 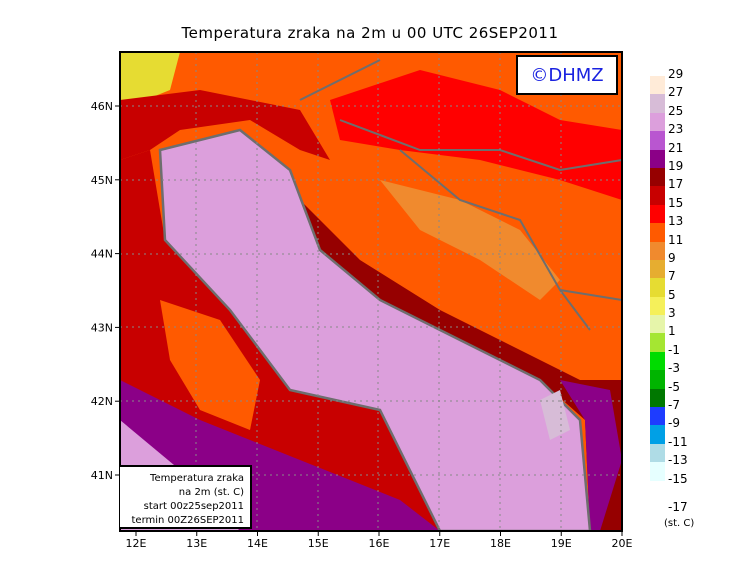 I want to click on colorbar-level: -9, so click(x=665, y=430).